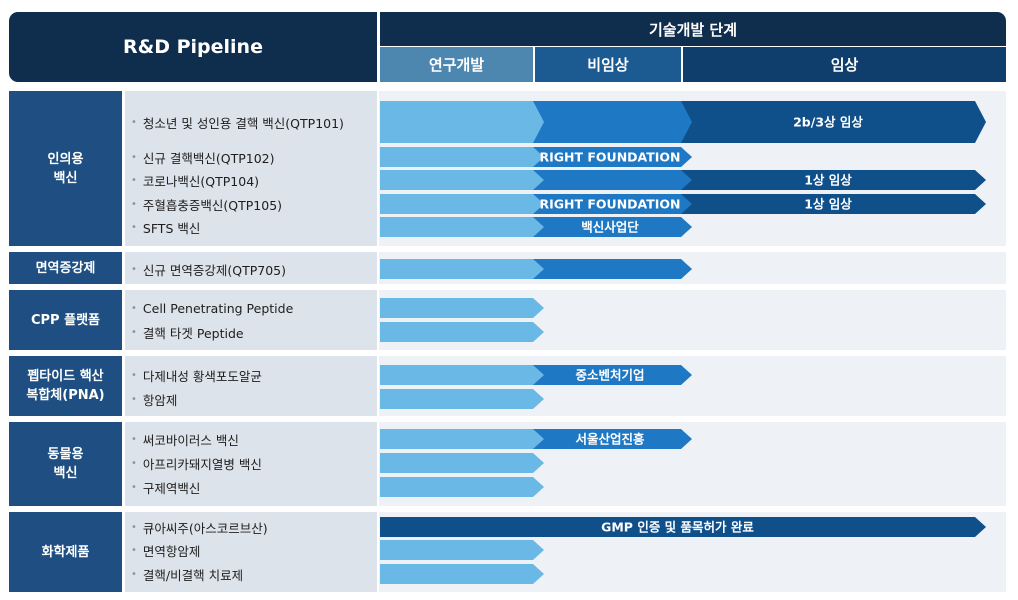 This screenshot has width=1018, height=600. What do you see at coordinates (160, 400) in the screenshot?
I see `item-name: 항암제` at bounding box center [160, 400].